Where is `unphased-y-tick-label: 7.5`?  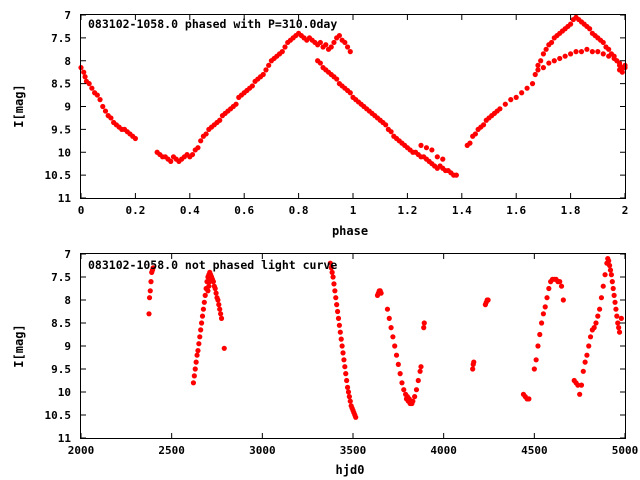 unphased-y-tick-label: 7.5 is located at coordinates (61, 277).